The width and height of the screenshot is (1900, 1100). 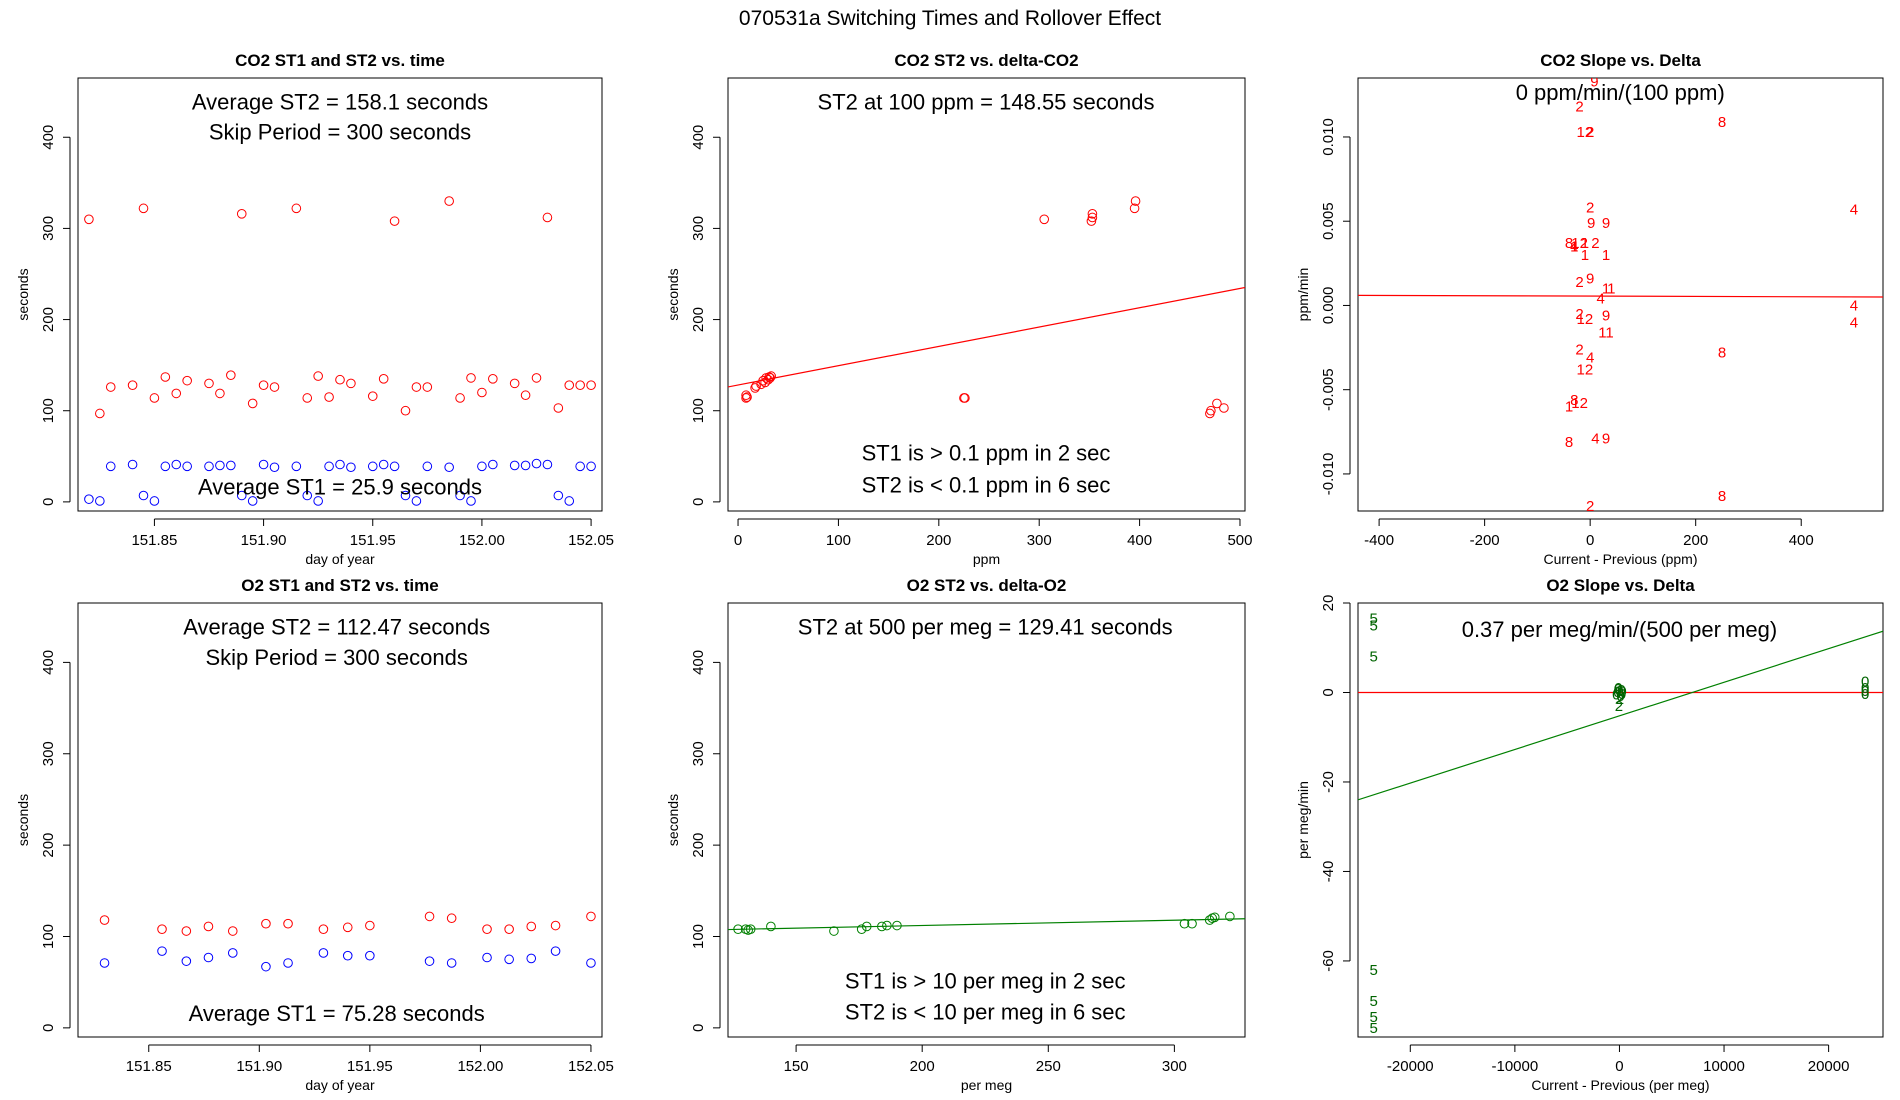 What do you see at coordinates (591, 1066) in the screenshot?
I see `x-tick-label: 152.05` at bounding box center [591, 1066].